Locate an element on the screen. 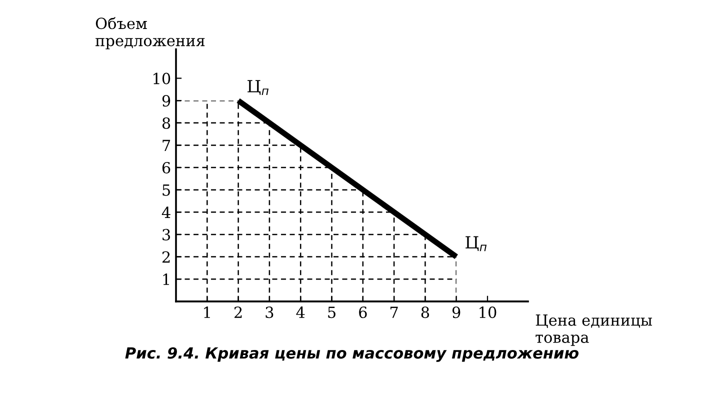  x-tick-label: 8 is located at coordinates (425, 312).